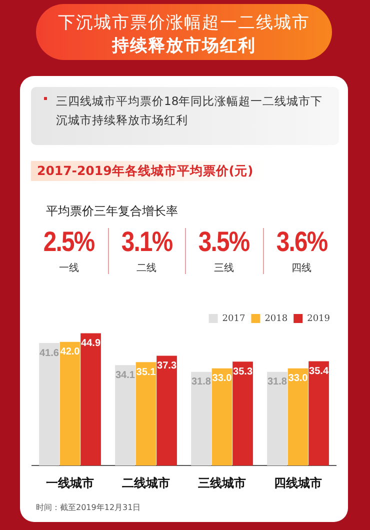 The width and height of the screenshot is (370, 530). I want to click on data-label: 35.1, so click(146, 372).